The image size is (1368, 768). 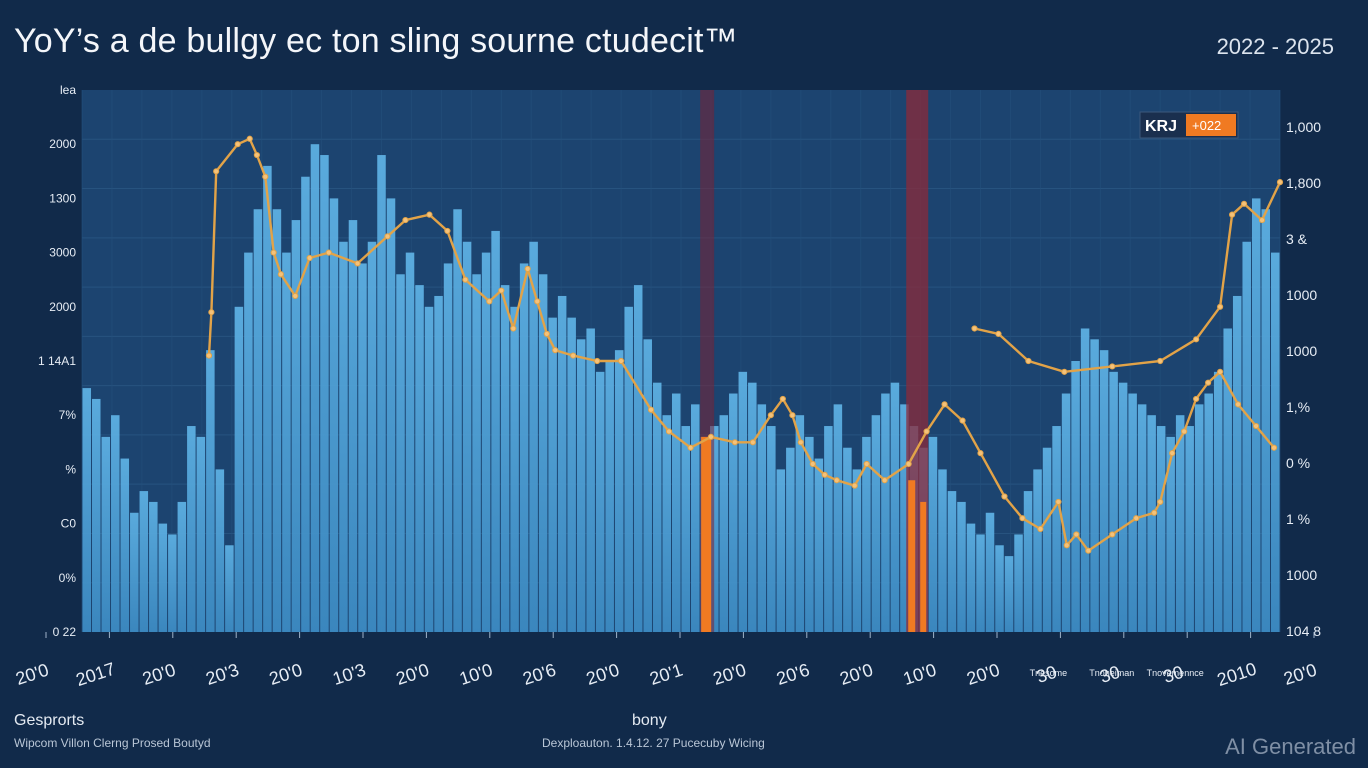 I want to click on x-tick-label: 20'6, so click(x=539, y=674).